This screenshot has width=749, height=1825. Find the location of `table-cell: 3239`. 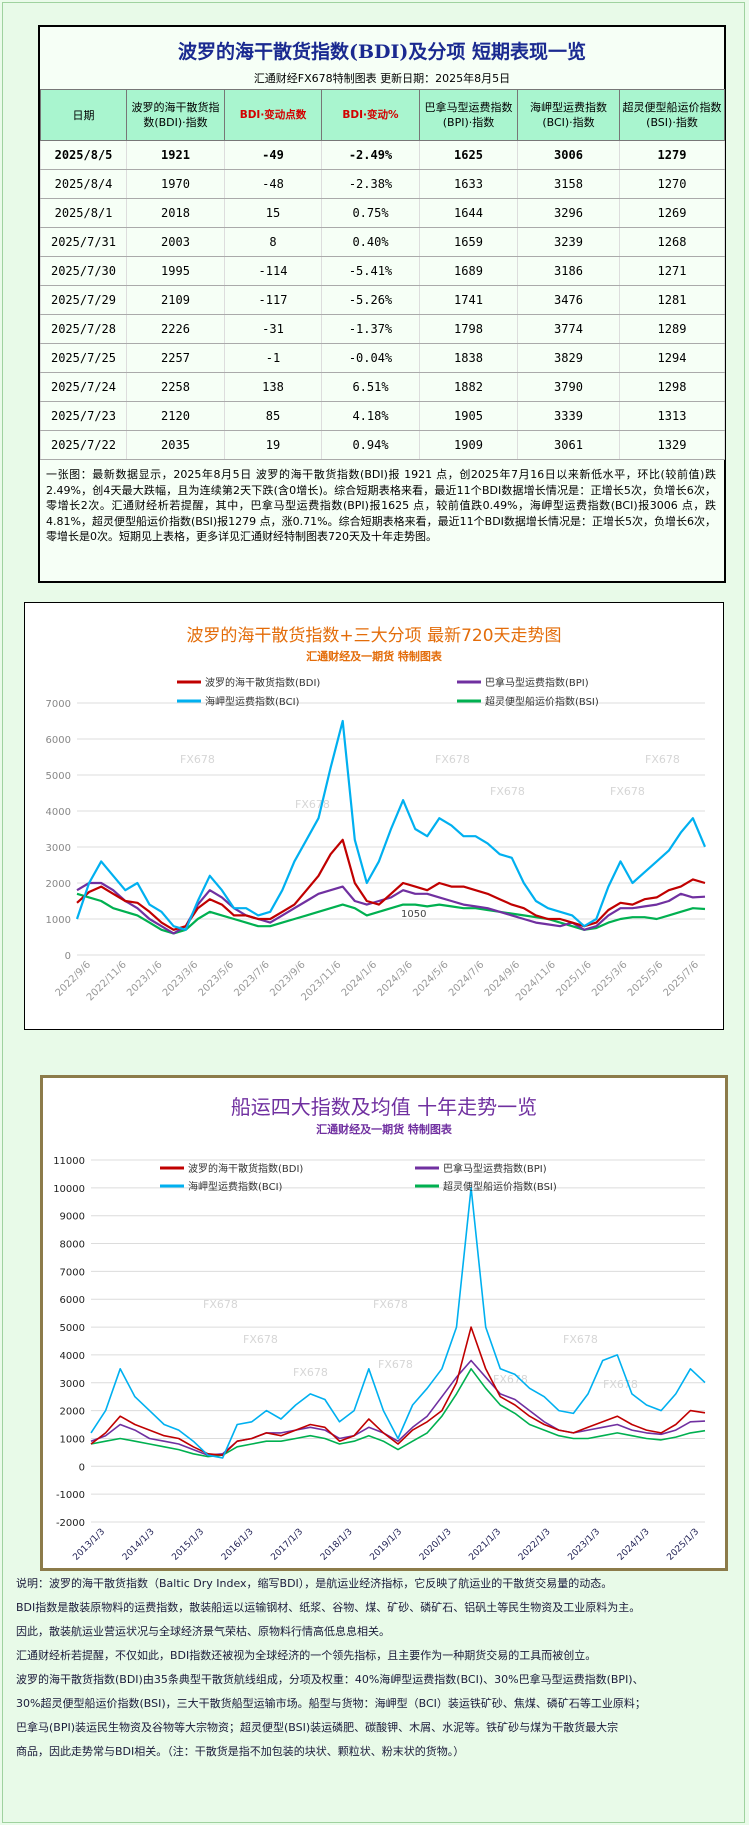

table-cell: 3239 is located at coordinates (568, 242).